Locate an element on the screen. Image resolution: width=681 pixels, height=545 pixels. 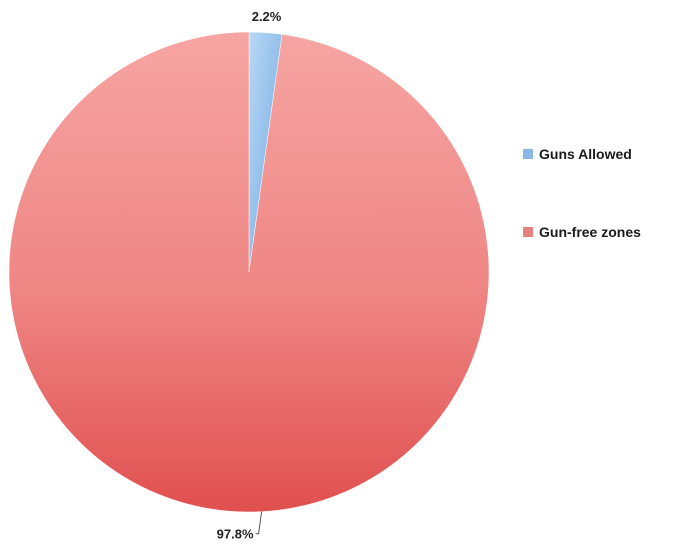
legend-item-guns-allowed: Guns Allowed is located at coordinates (598, 154).